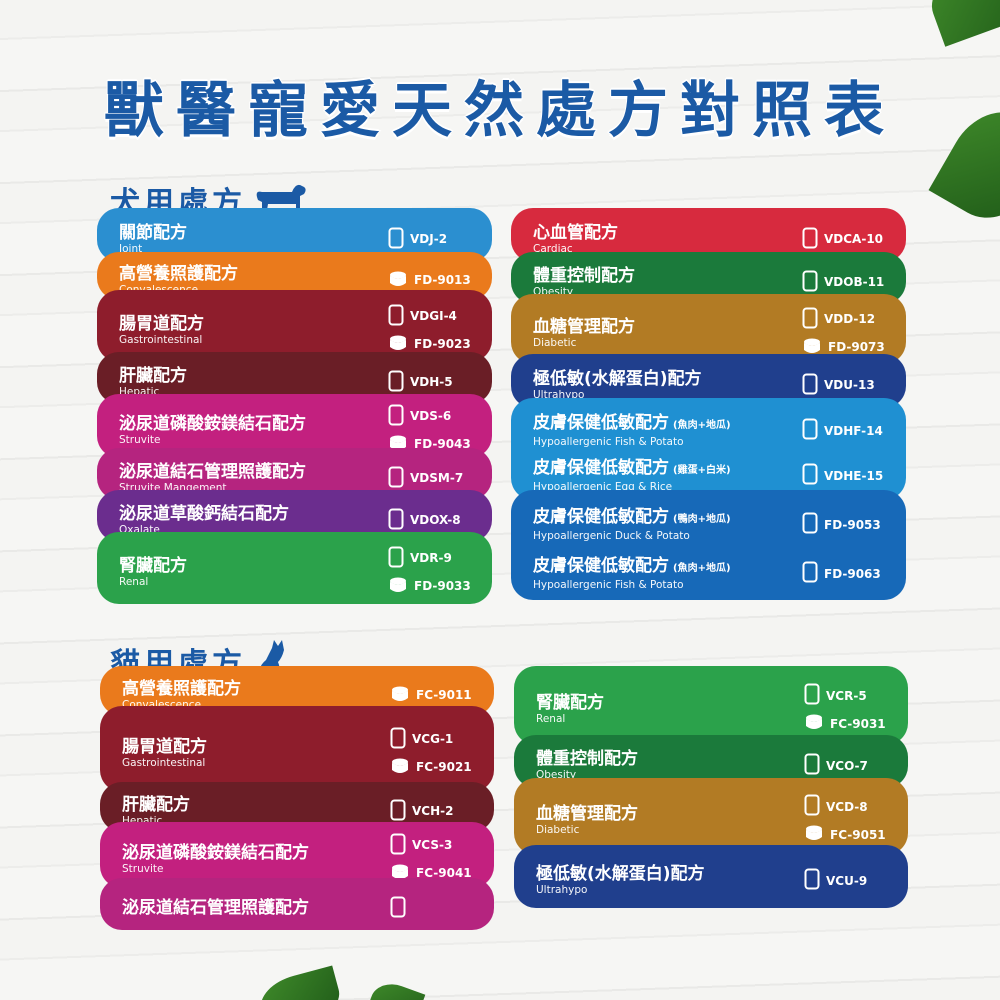 The height and width of the screenshot is (1000, 1000). I want to click on code-text: VDHE-15, so click(854, 475).